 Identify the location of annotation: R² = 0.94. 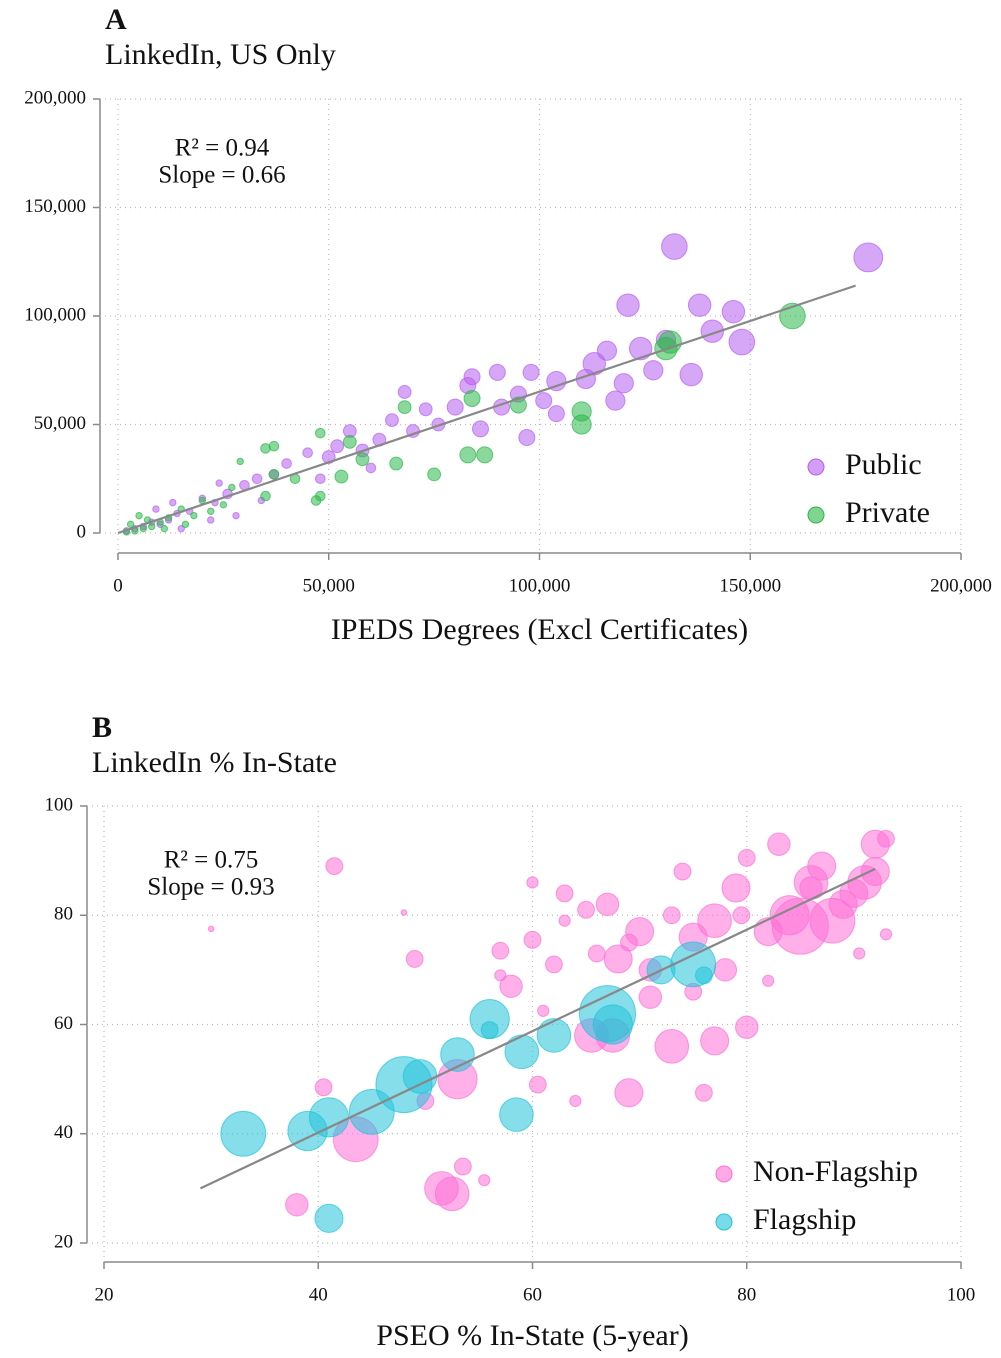
(222, 148).